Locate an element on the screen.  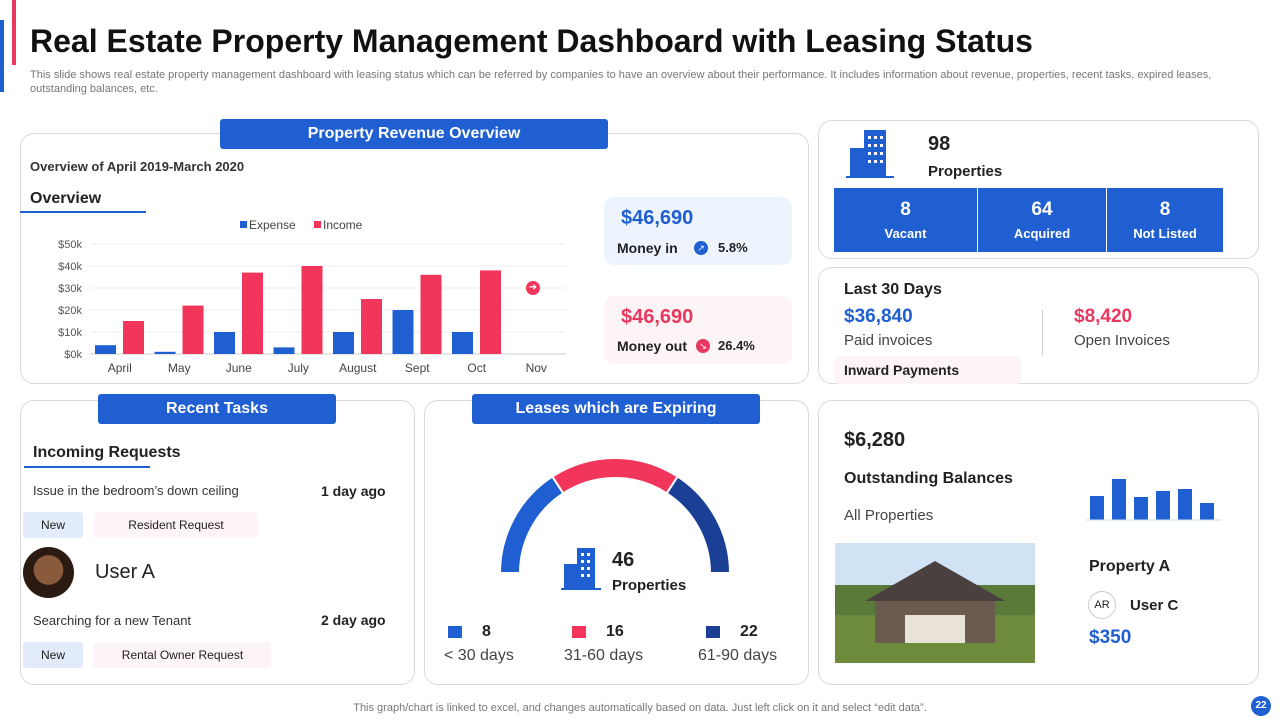
y-tick-label: $10k is located at coordinates (70, 333).